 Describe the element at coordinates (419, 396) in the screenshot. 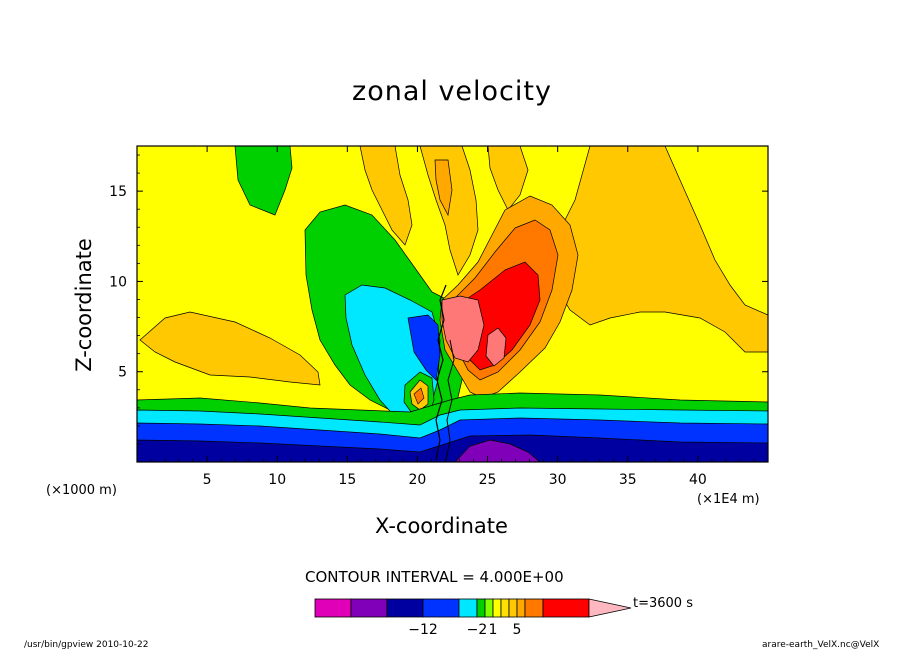

I see `contour-band-red-patch` at that location.